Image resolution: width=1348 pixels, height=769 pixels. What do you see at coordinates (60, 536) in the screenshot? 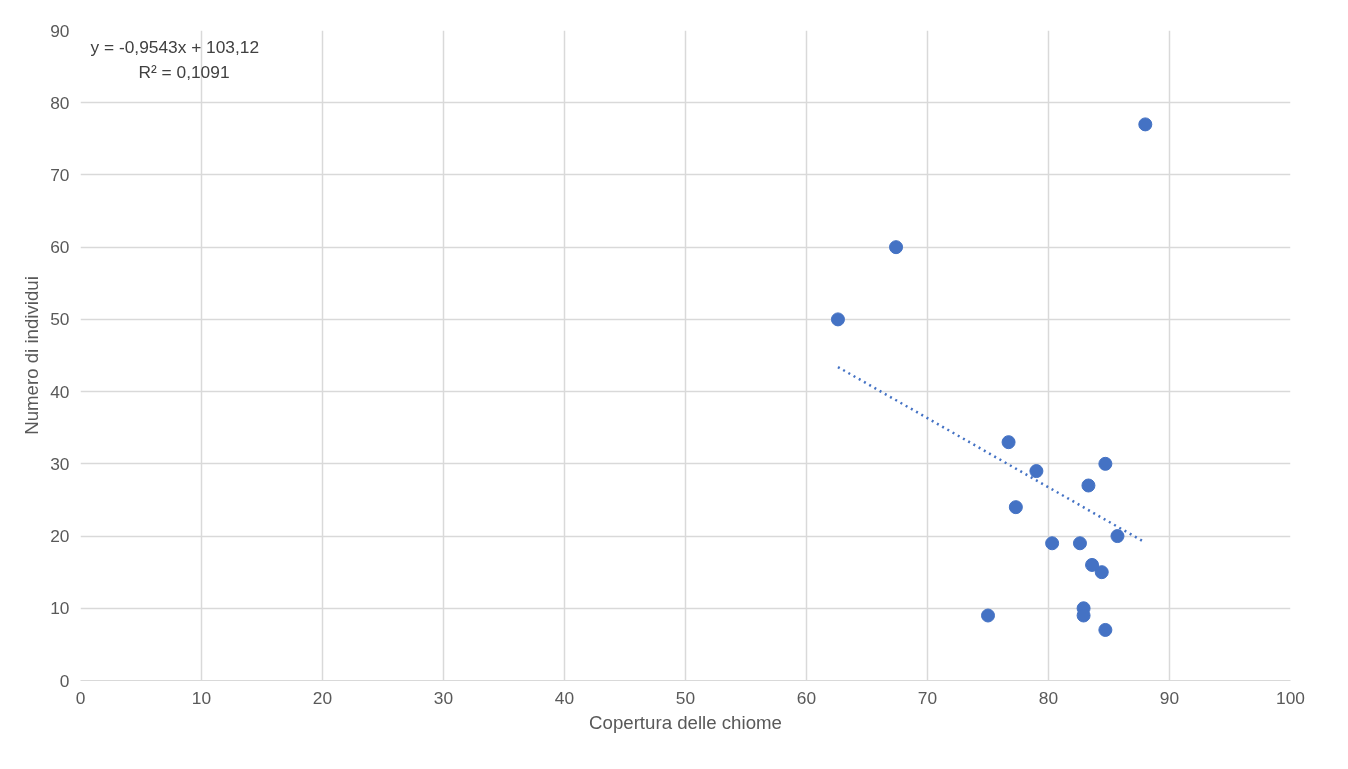
I see `y-tick-label: 20` at bounding box center [60, 536].